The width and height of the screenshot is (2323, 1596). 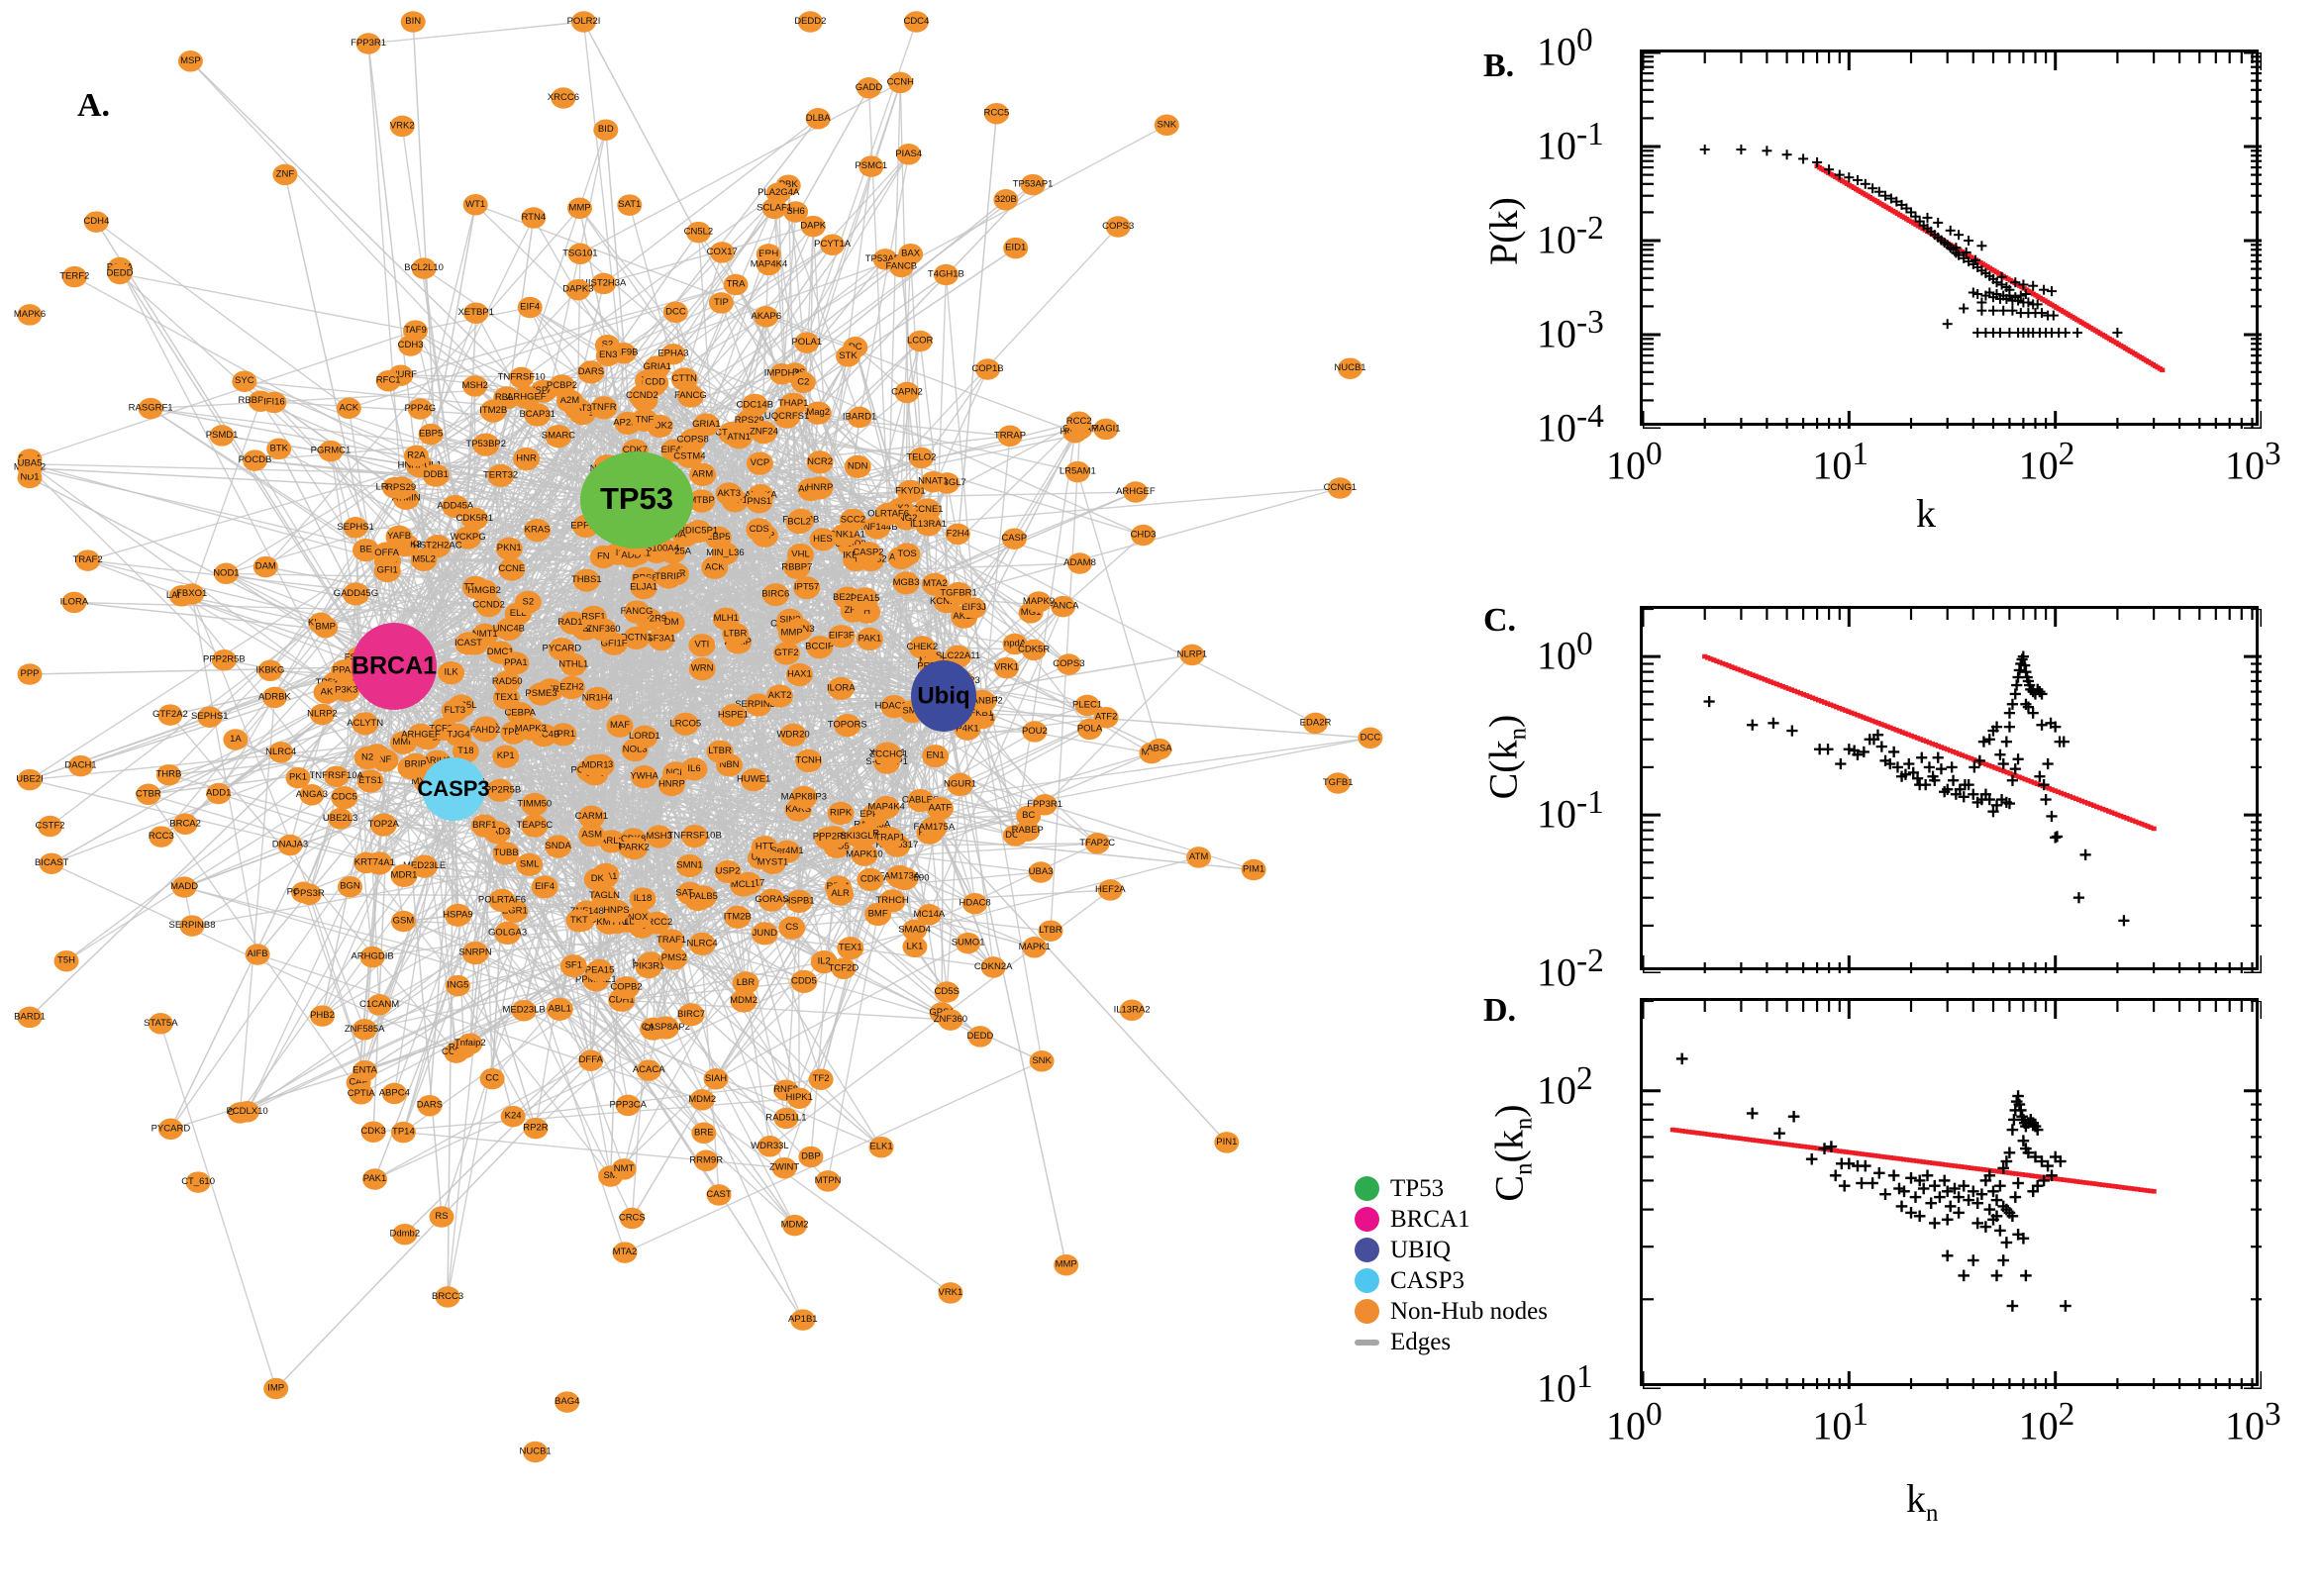 I want to click on network-node-label: LTBR, so click(x=736, y=633).